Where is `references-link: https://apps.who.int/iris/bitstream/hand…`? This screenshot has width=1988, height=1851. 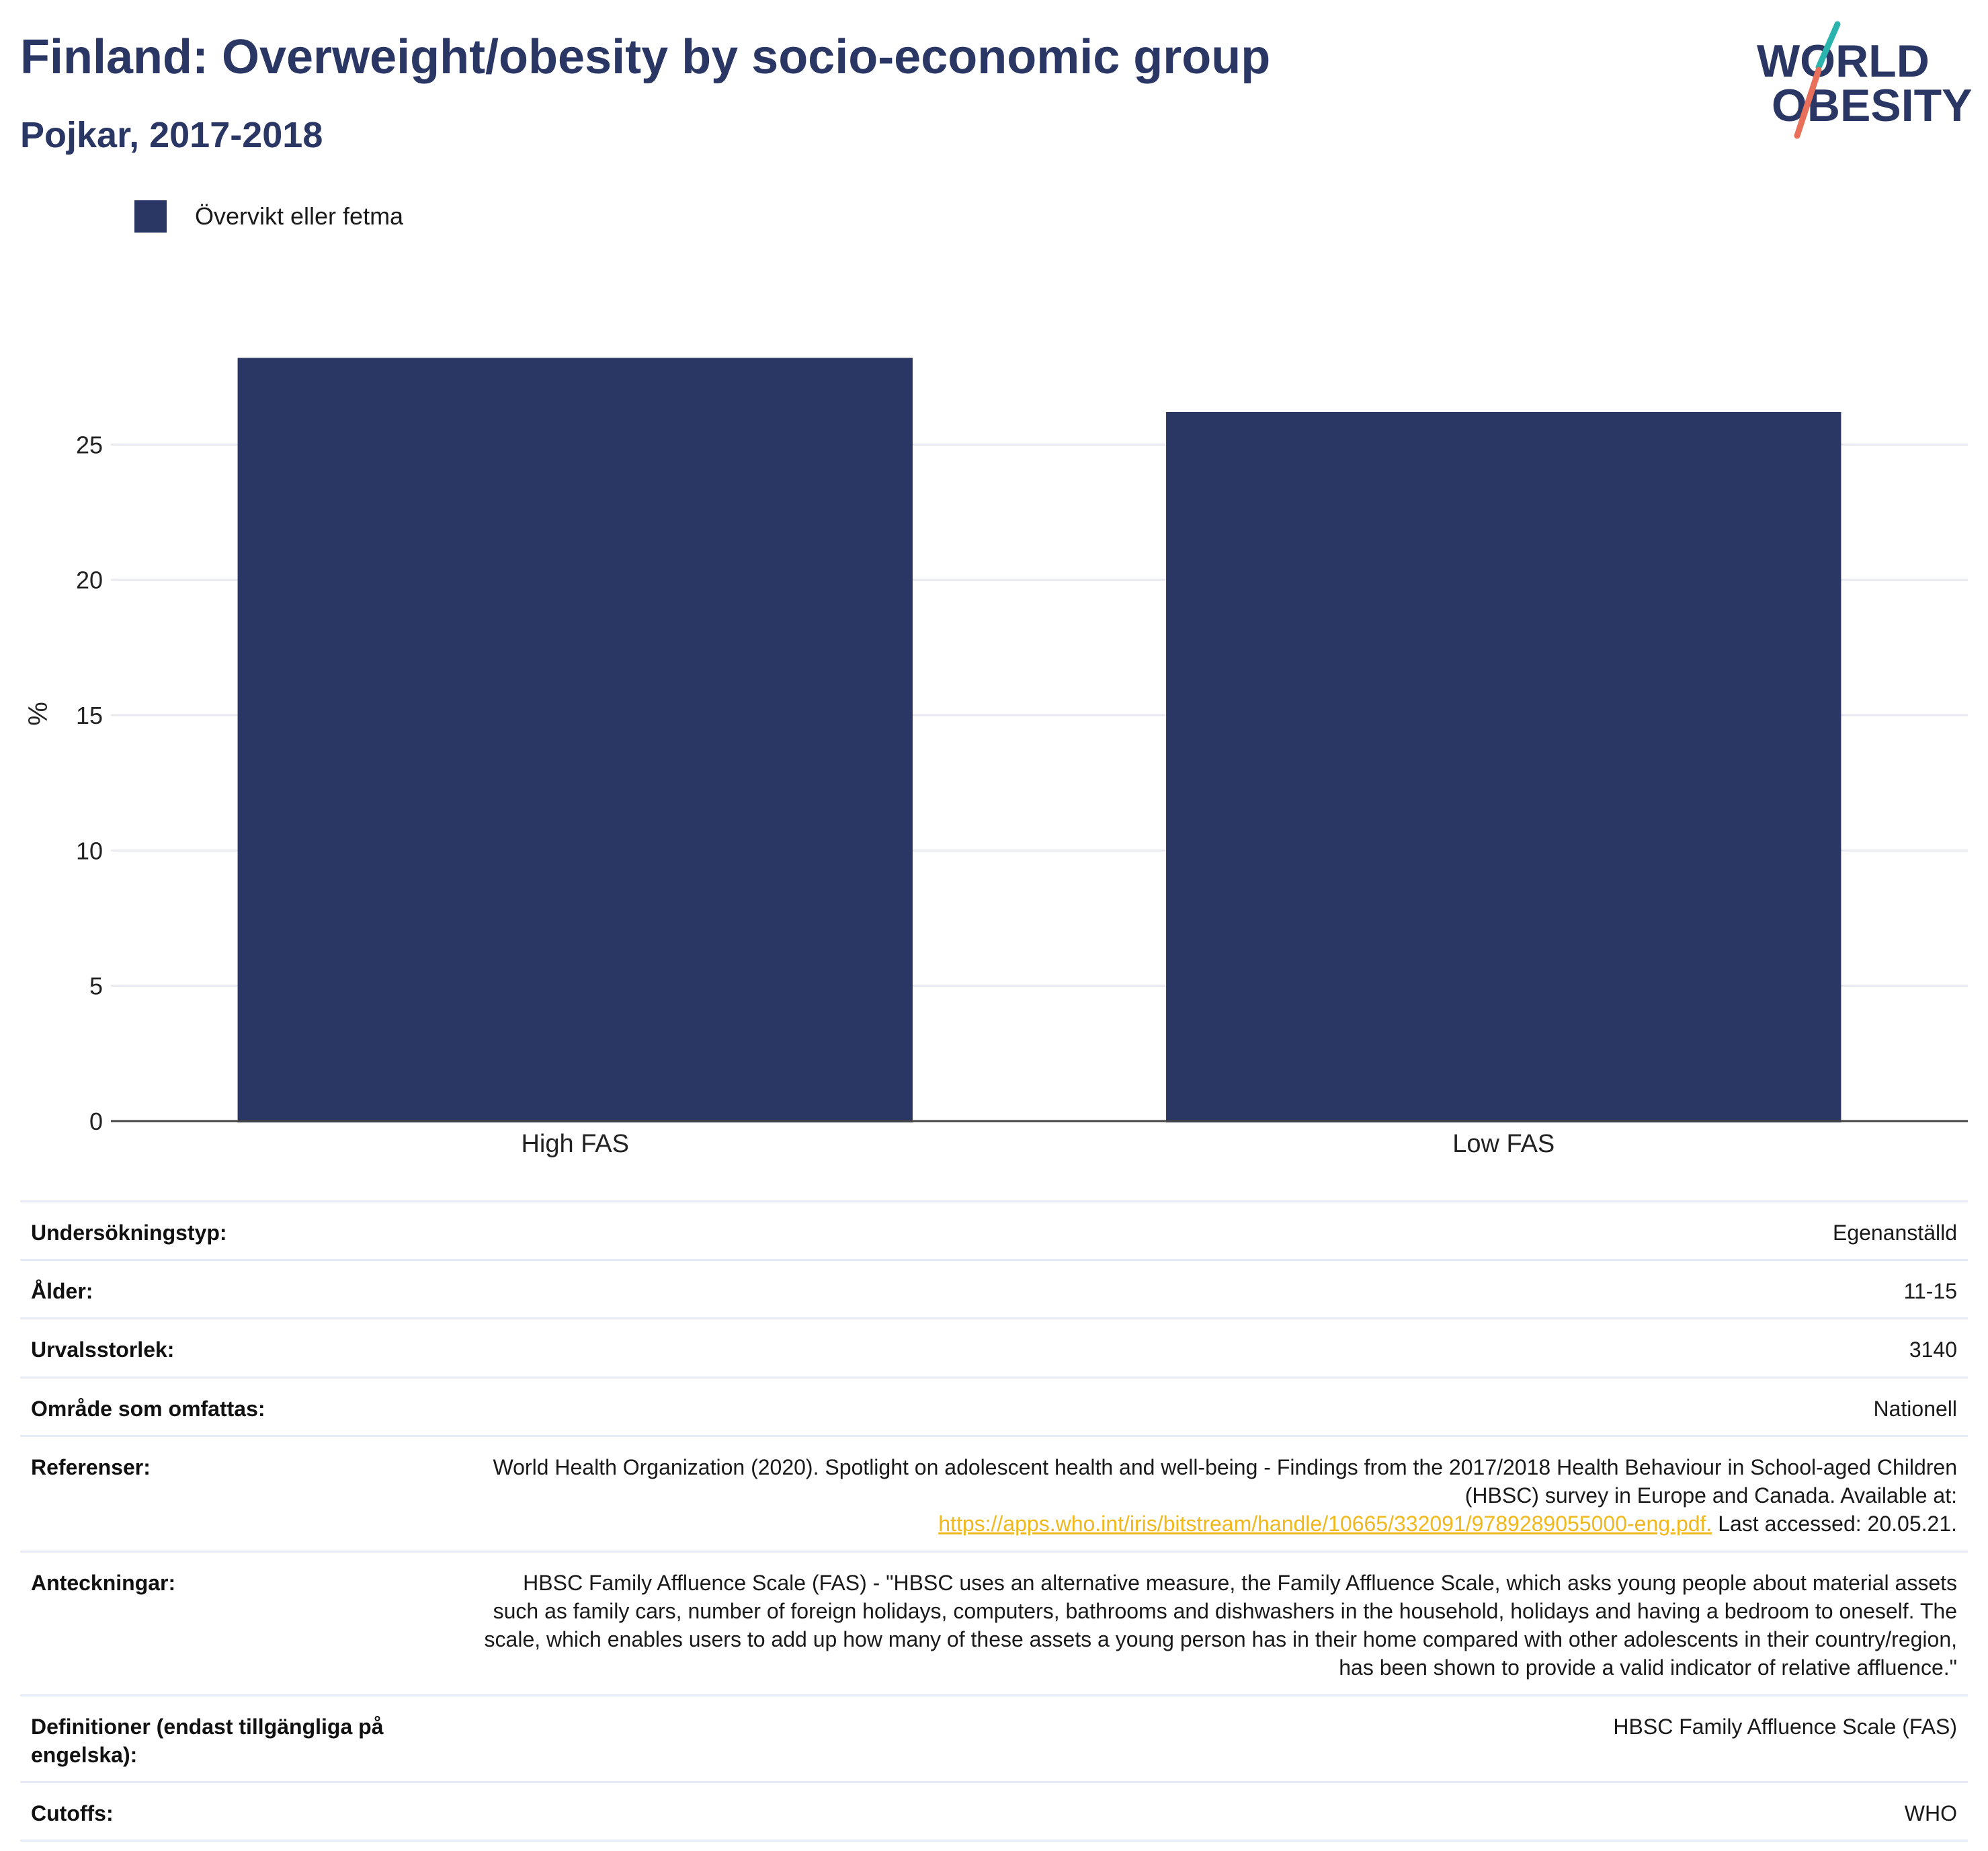 references-link: https://apps.who.int/iris/bitstream/hand… is located at coordinates (1325, 1524).